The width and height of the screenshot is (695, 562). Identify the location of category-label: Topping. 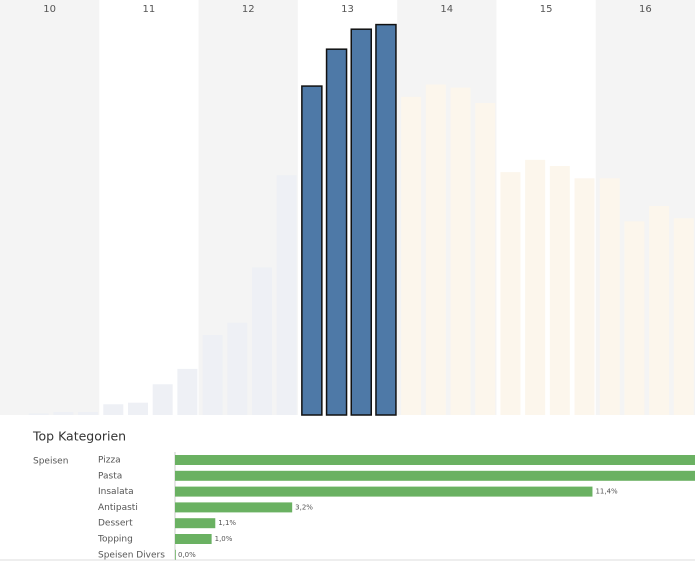
(115, 540).